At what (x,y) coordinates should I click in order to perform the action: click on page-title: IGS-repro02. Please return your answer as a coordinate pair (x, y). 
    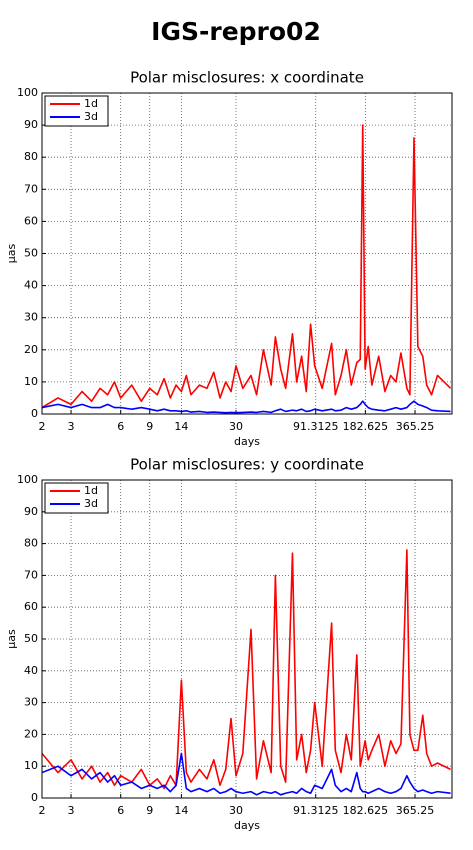
    Looking at the image, I should click on (236, 31).